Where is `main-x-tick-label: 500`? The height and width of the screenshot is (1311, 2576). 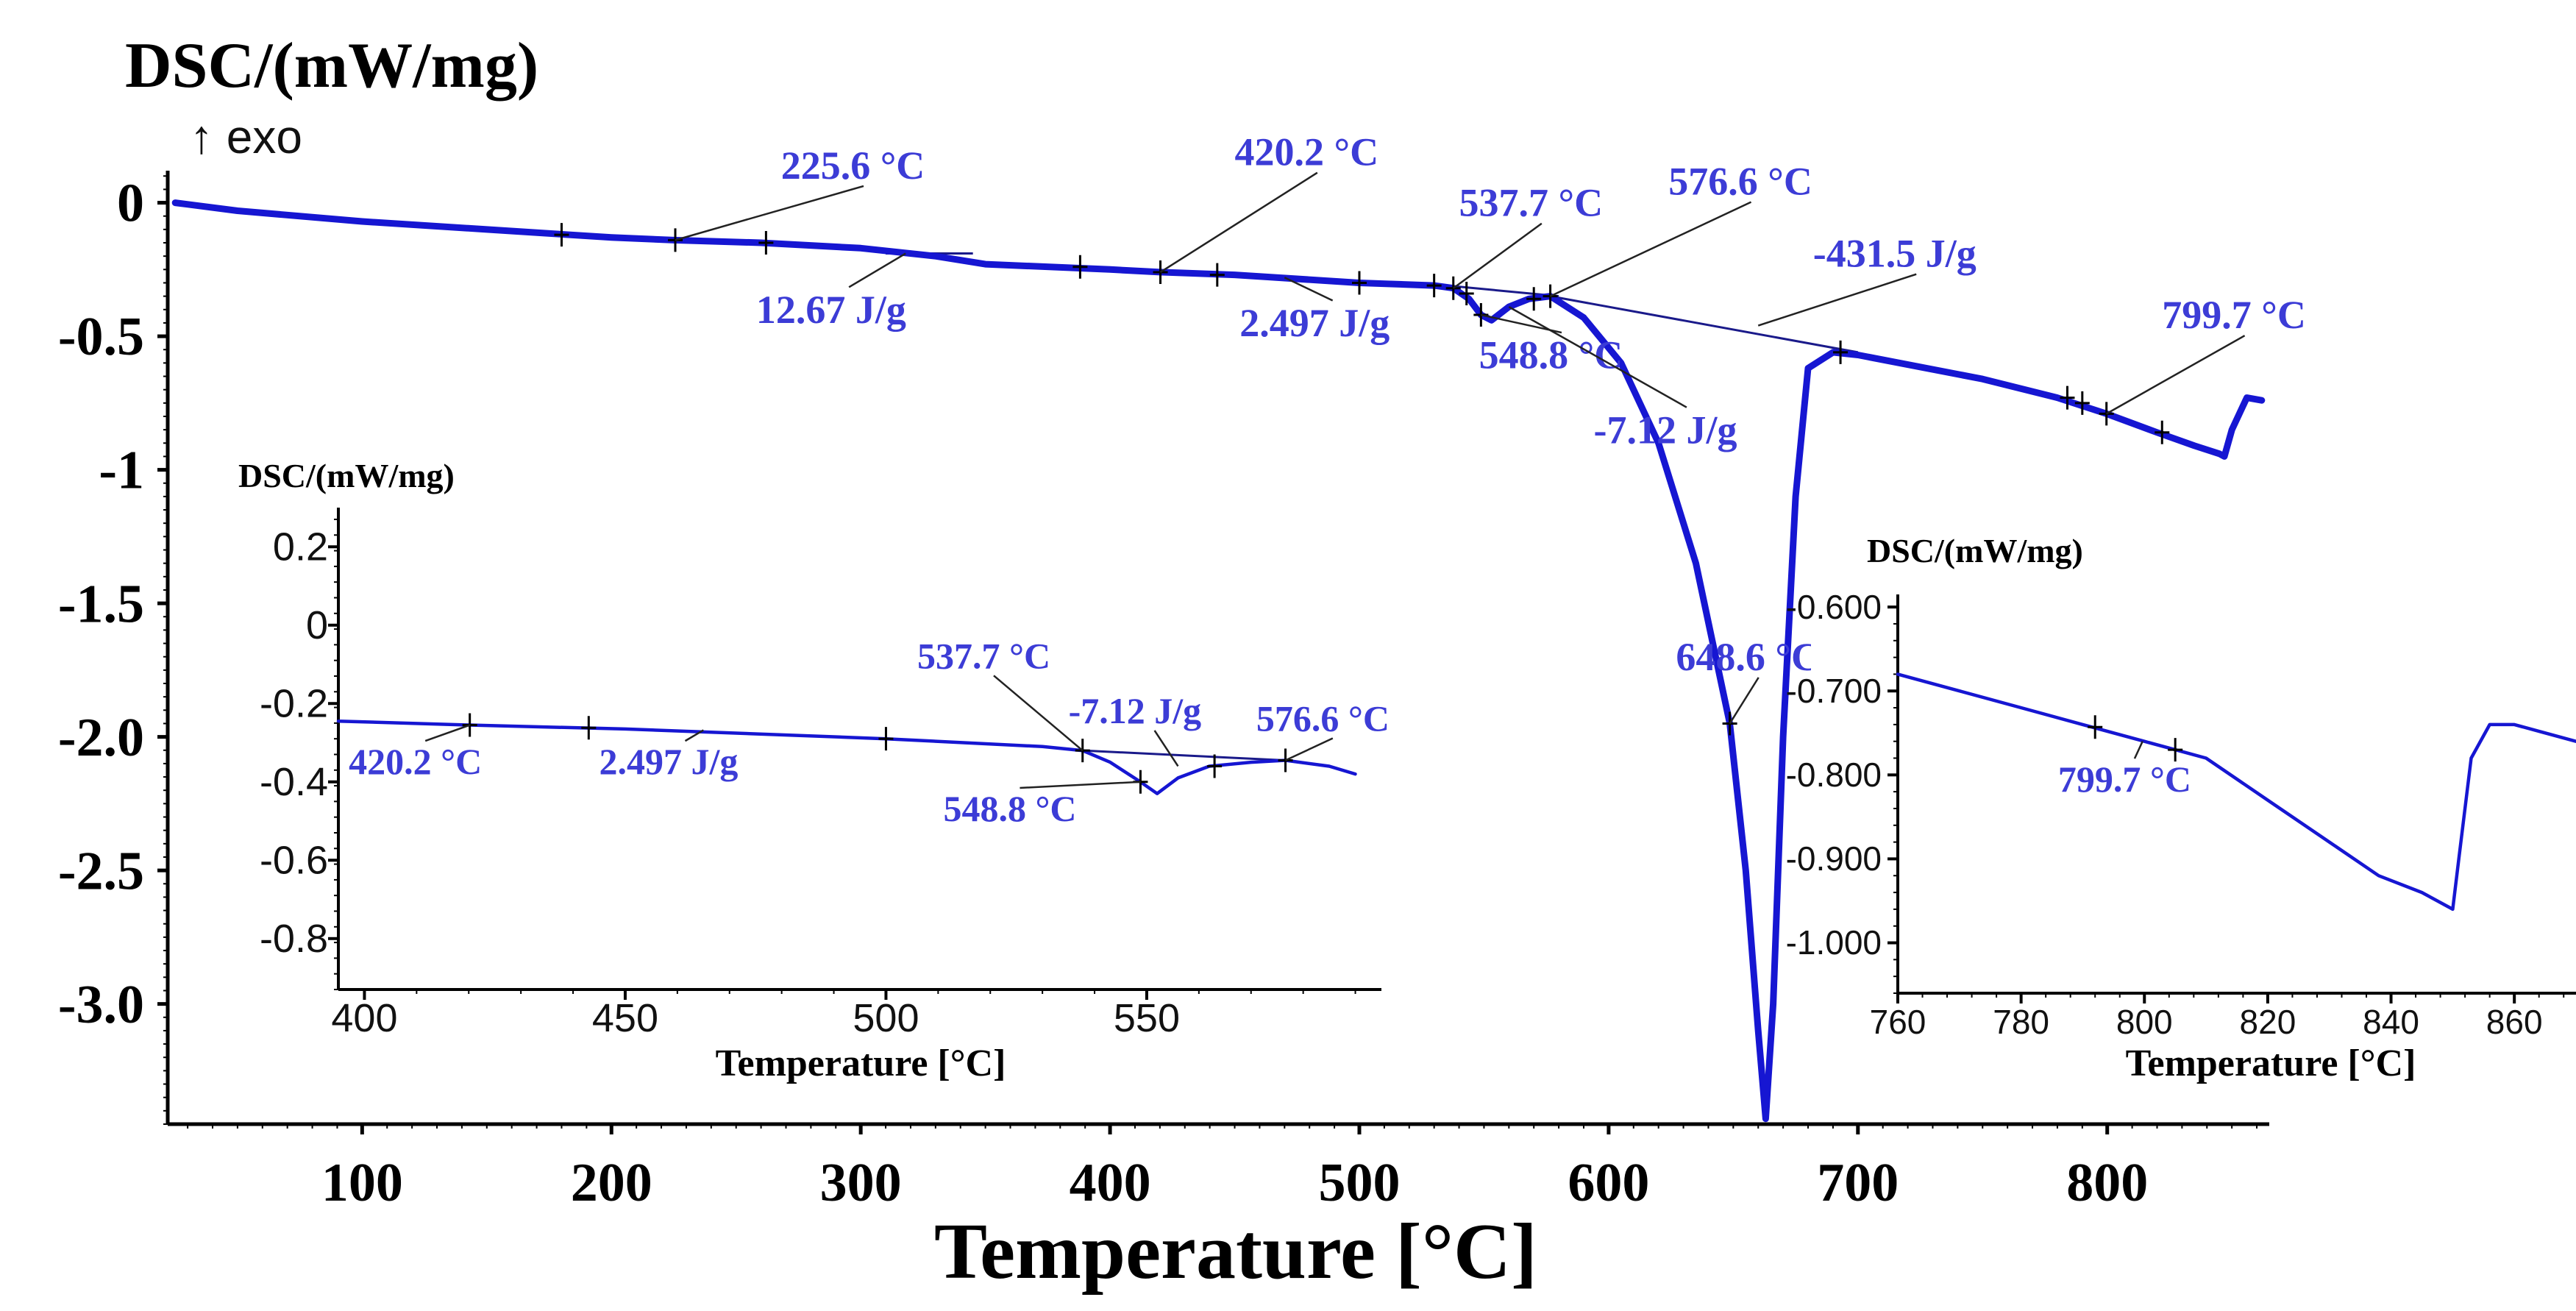
main-x-tick-label: 500 is located at coordinates (1359, 1183).